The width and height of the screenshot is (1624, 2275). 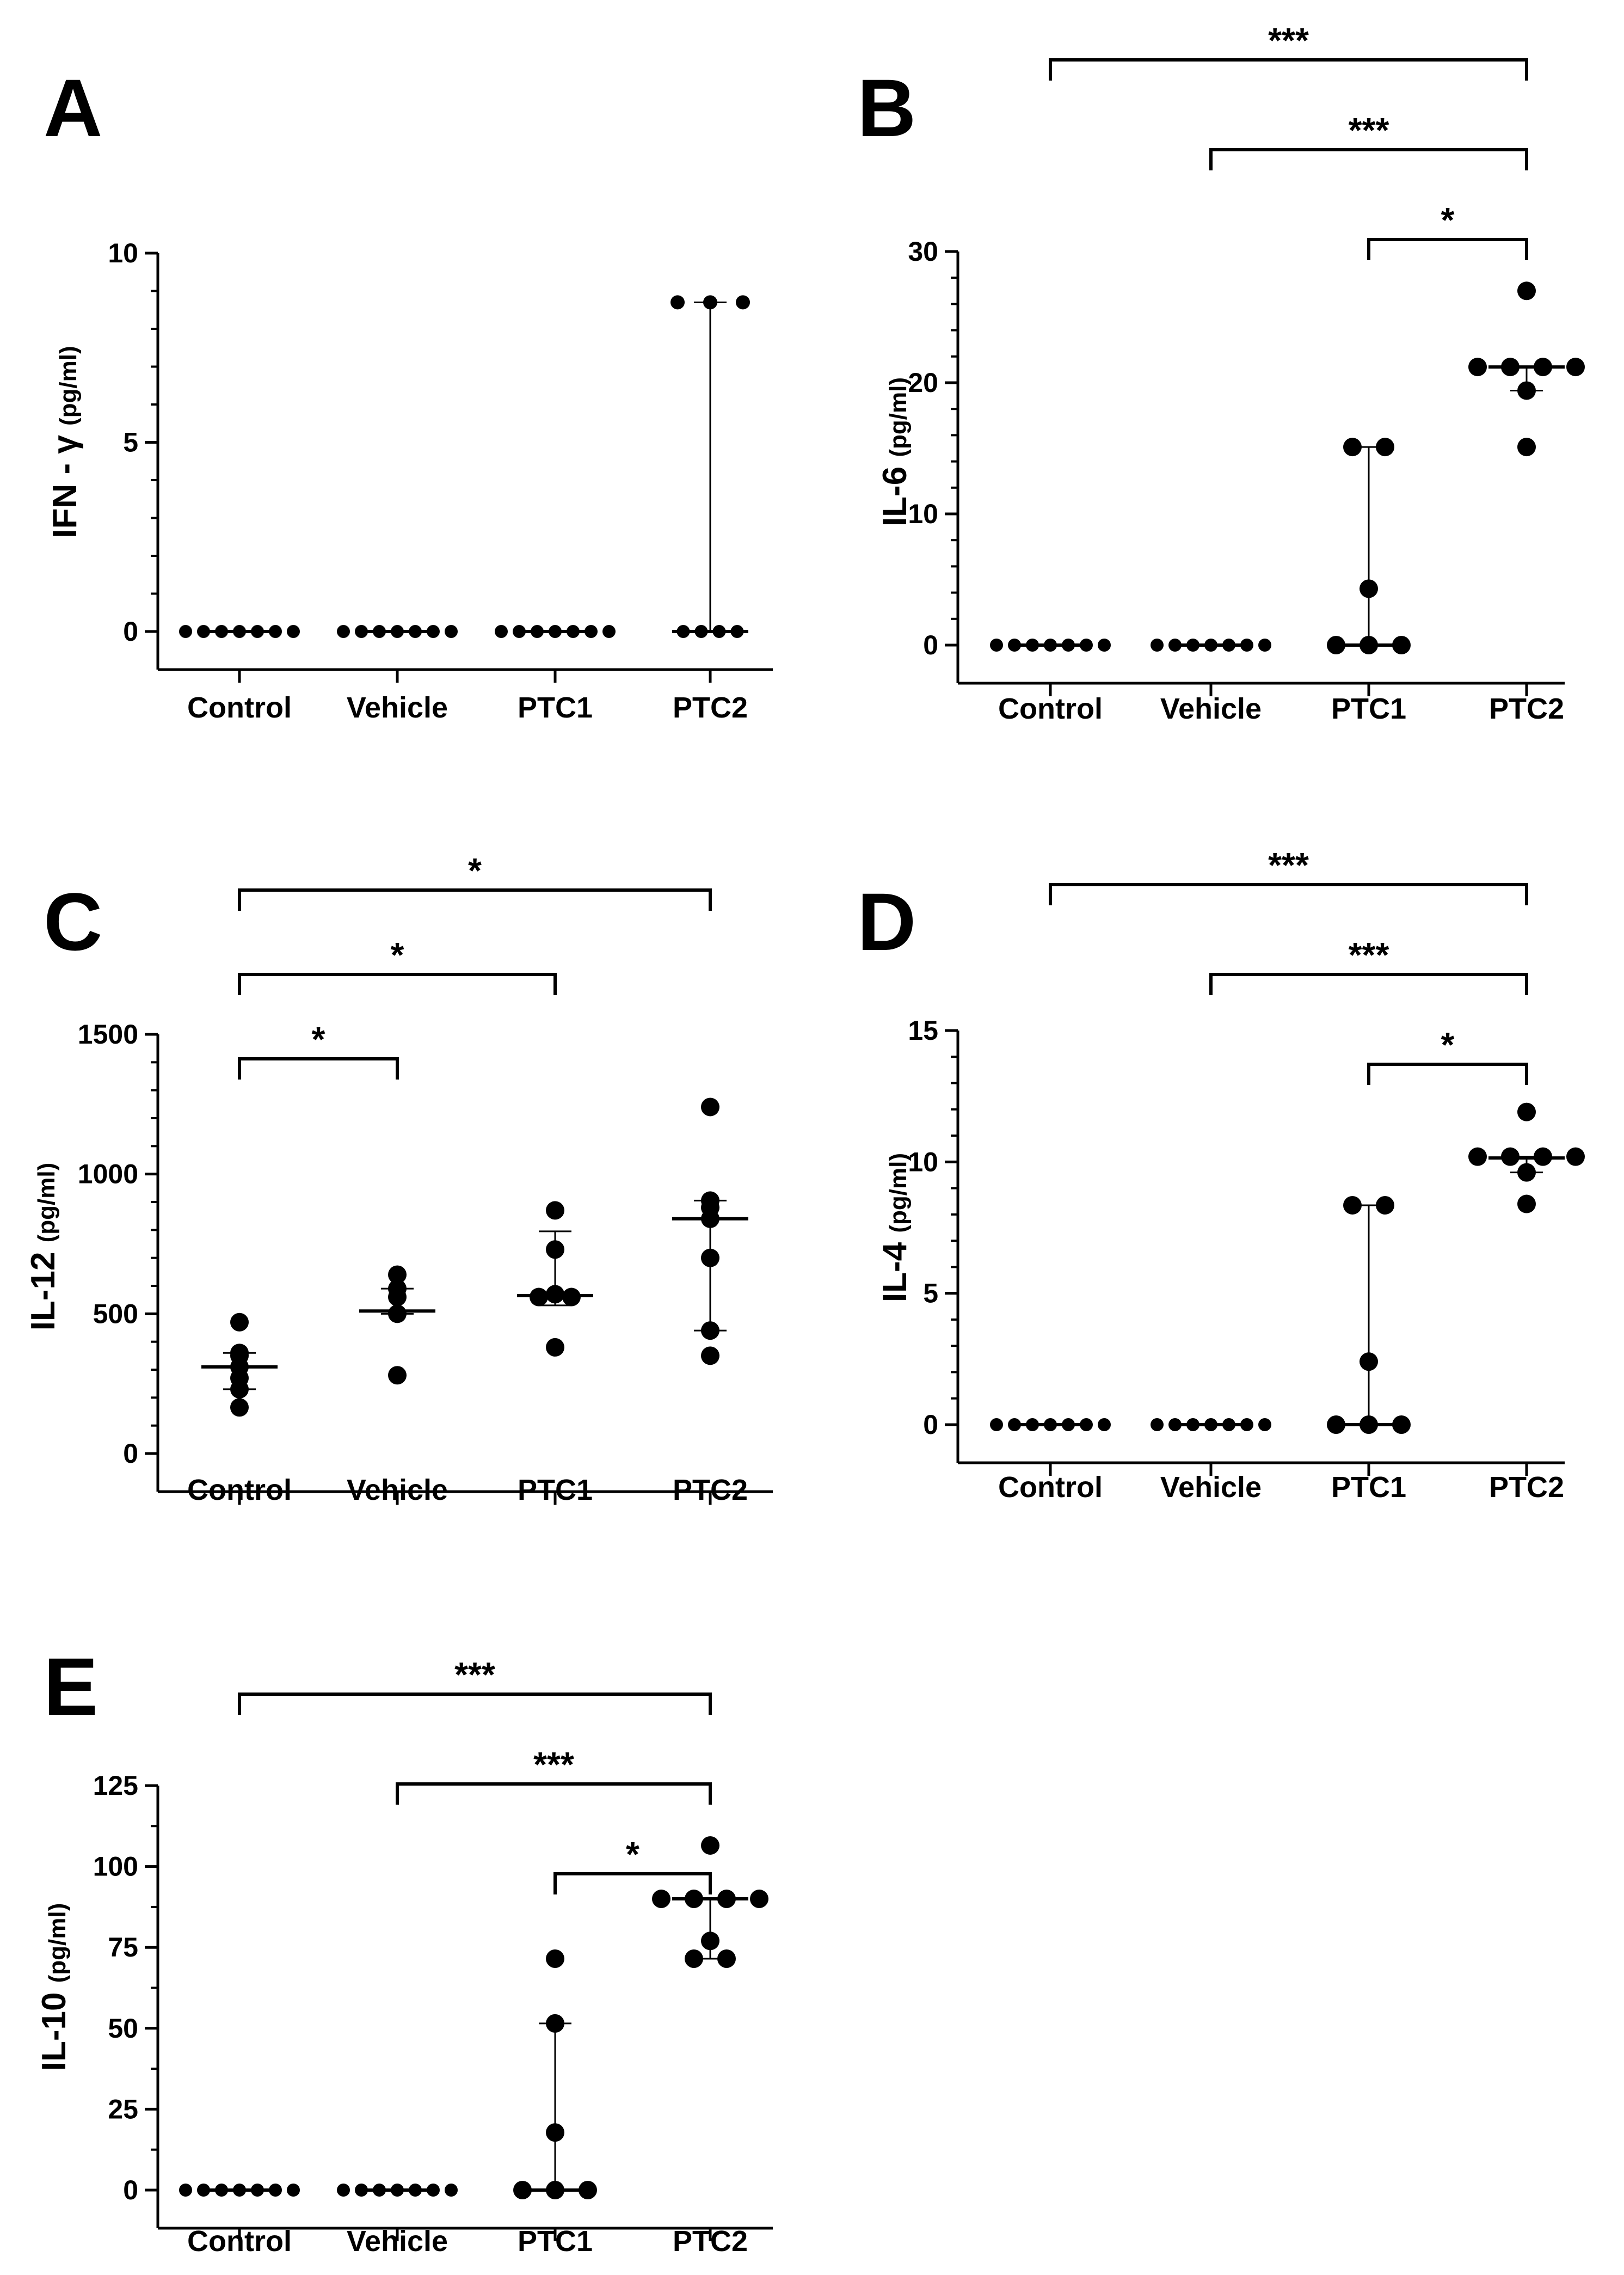 I want to click on y-tick-label: 1500, so click(x=108, y=1034).